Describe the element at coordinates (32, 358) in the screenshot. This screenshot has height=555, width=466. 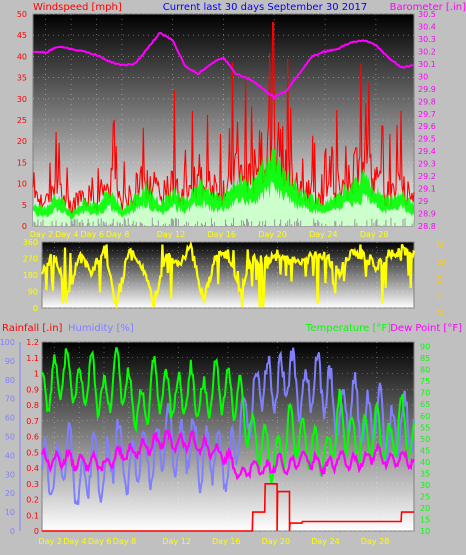
I see `rainfall-y-tick-label: 1.1` at that location.